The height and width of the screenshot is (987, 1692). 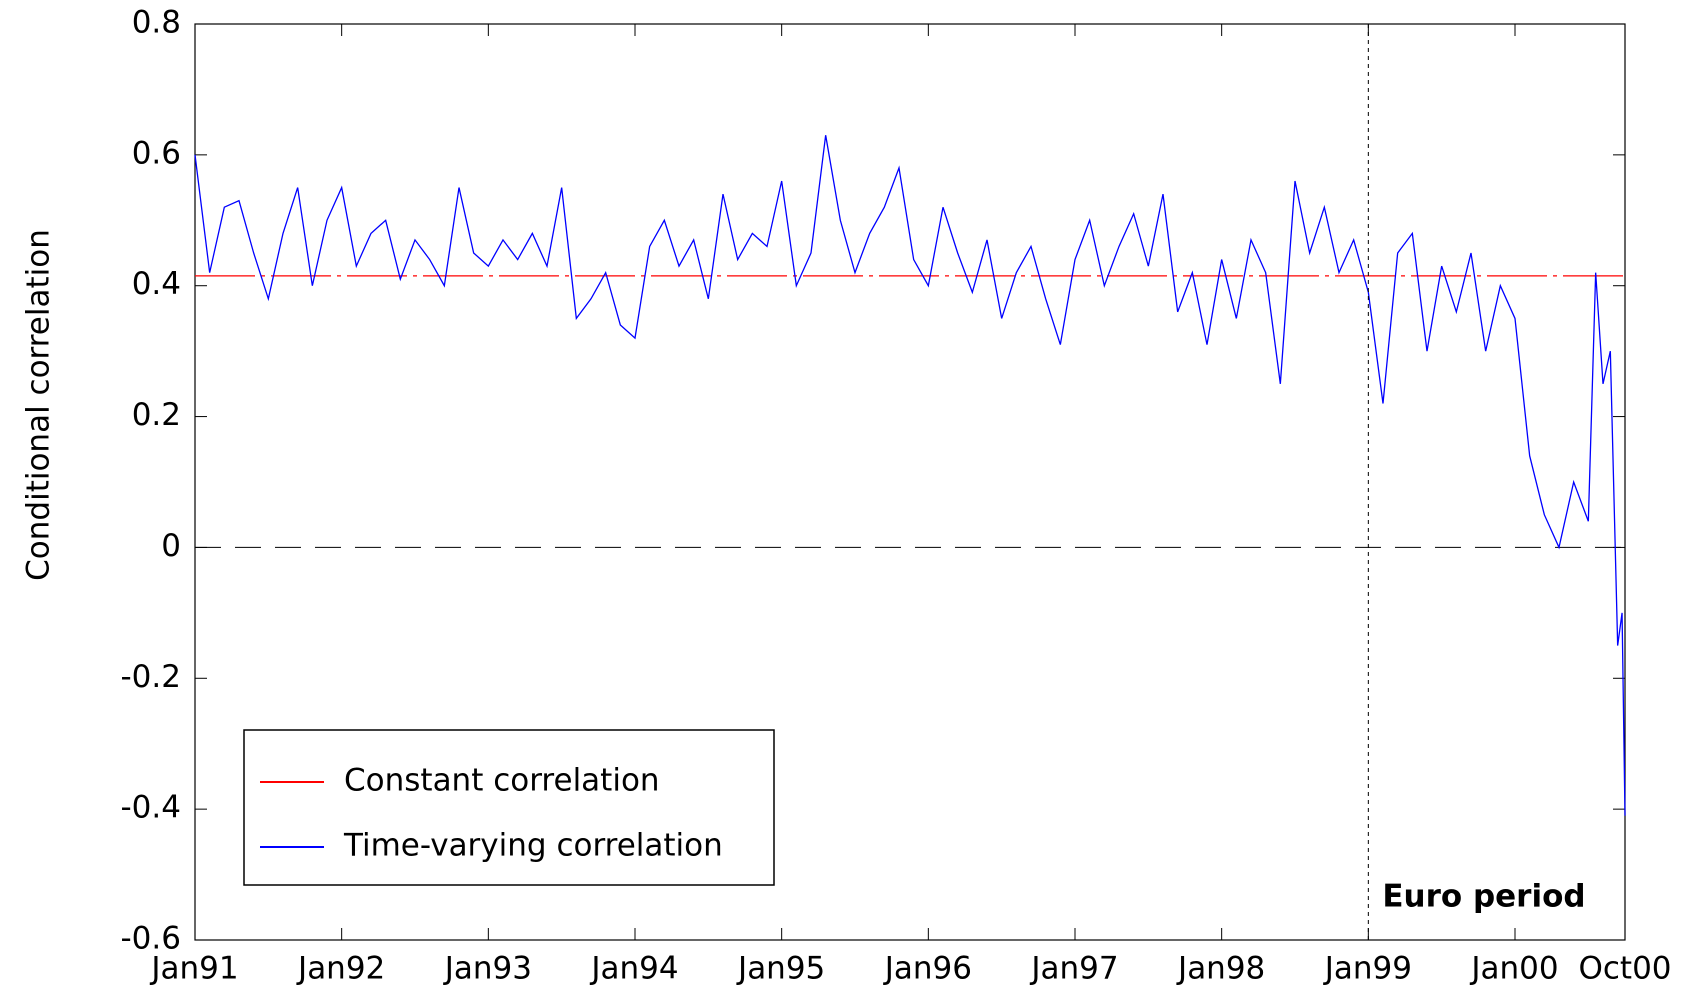 I want to click on y-tick-label: -0.4, so click(x=151, y=808).